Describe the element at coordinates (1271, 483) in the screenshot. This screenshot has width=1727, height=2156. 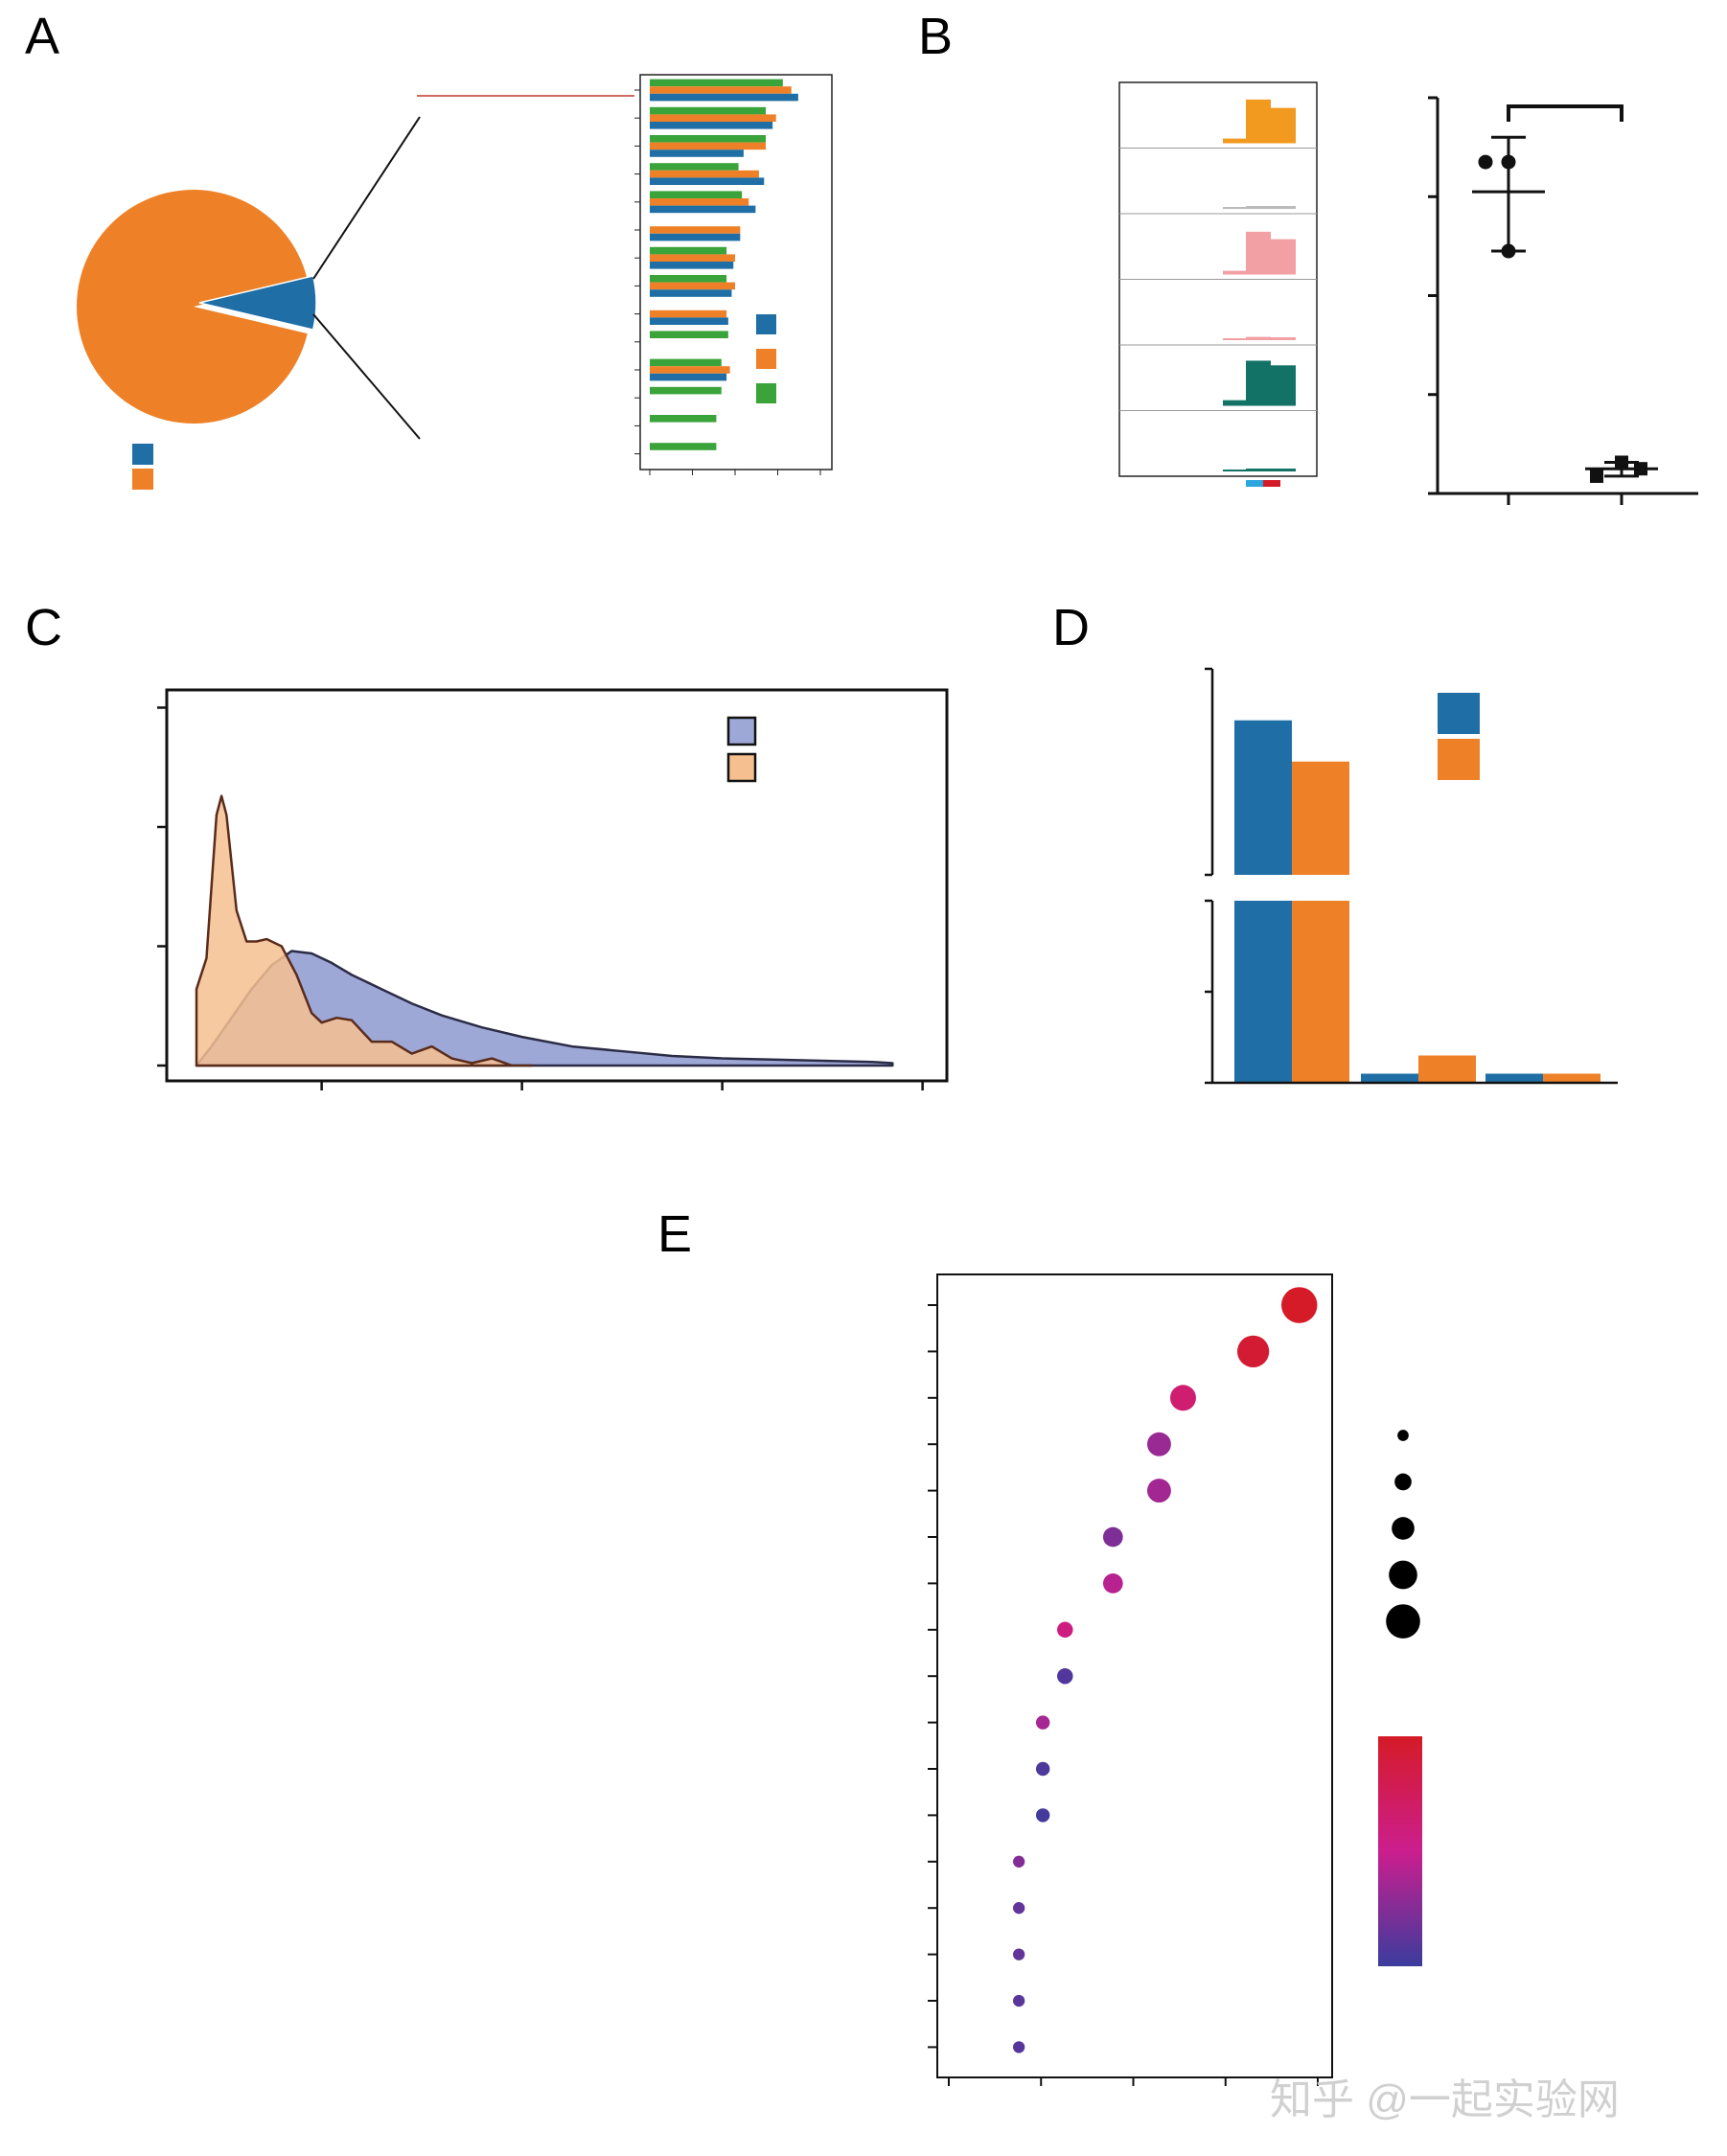
I see `junction-marker-right` at that location.